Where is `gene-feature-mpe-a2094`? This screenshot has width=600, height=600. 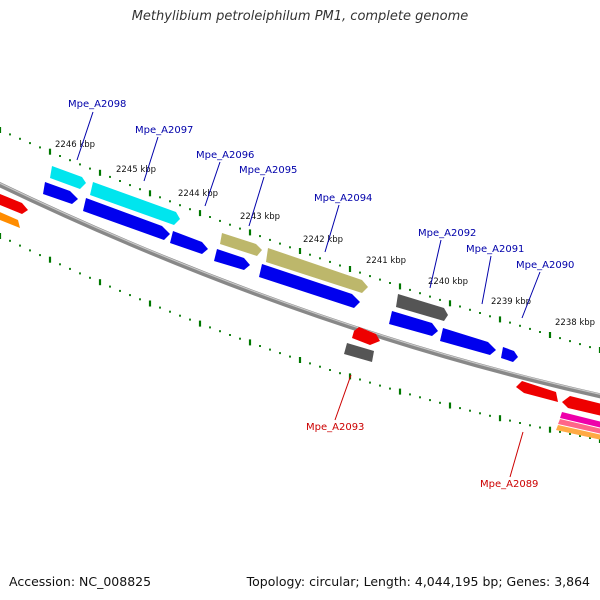 gene-feature-mpe-a2094 is located at coordinates (317, 270).